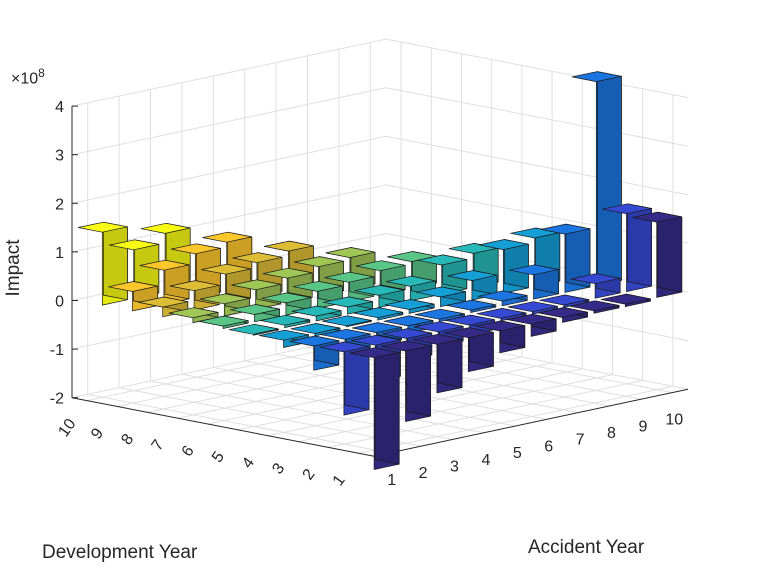 The image size is (774, 569). What do you see at coordinates (437, 363) in the screenshot?
I see `bar-a3-d1` at bounding box center [437, 363].